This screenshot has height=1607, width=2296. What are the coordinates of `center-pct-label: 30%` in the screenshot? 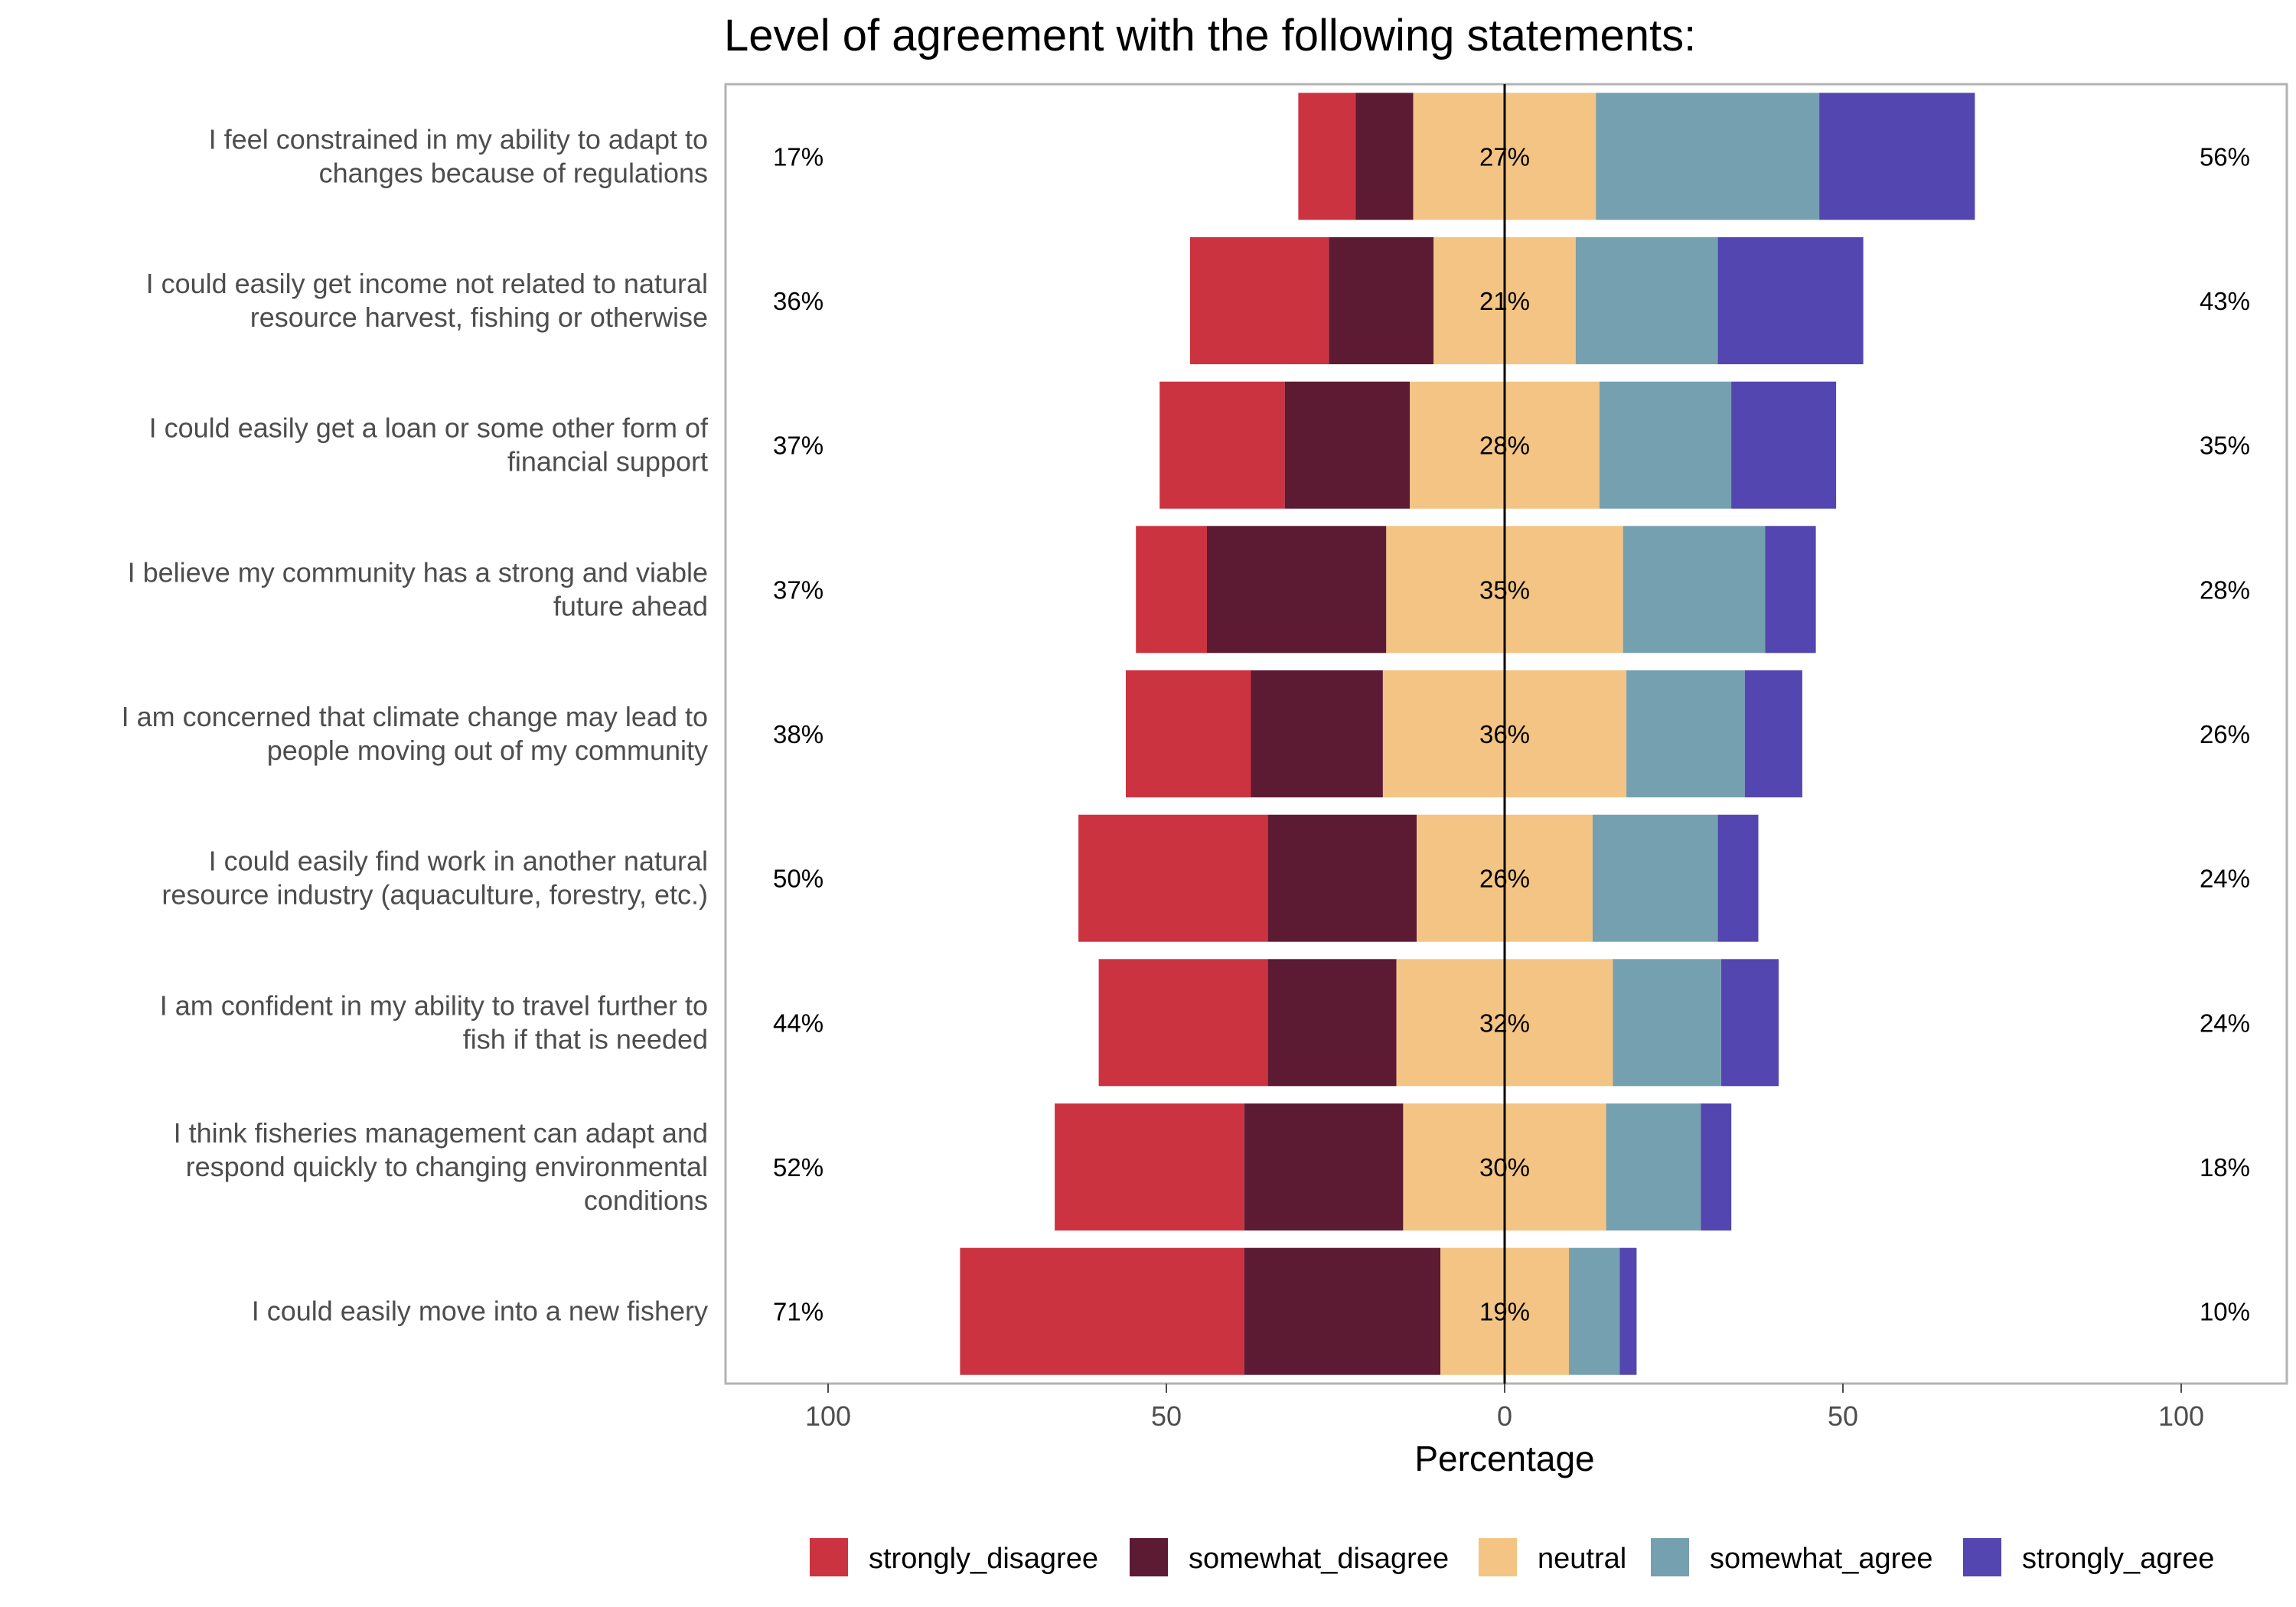 It's located at (1504, 1167).